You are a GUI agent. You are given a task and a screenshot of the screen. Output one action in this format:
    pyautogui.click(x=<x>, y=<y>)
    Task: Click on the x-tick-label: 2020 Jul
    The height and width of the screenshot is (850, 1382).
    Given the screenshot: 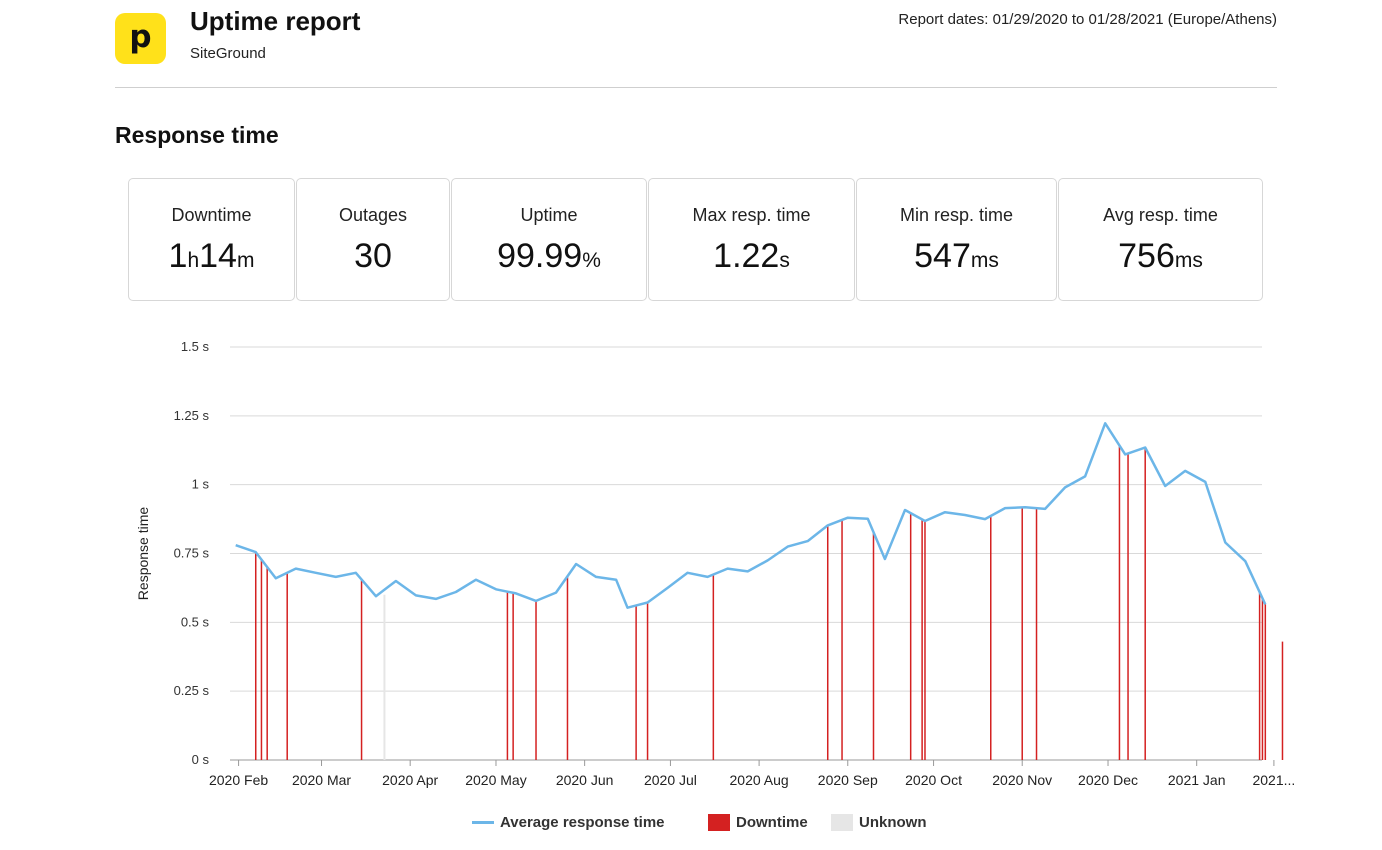 What is the action you would take?
    pyautogui.click(x=670, y=780)
    